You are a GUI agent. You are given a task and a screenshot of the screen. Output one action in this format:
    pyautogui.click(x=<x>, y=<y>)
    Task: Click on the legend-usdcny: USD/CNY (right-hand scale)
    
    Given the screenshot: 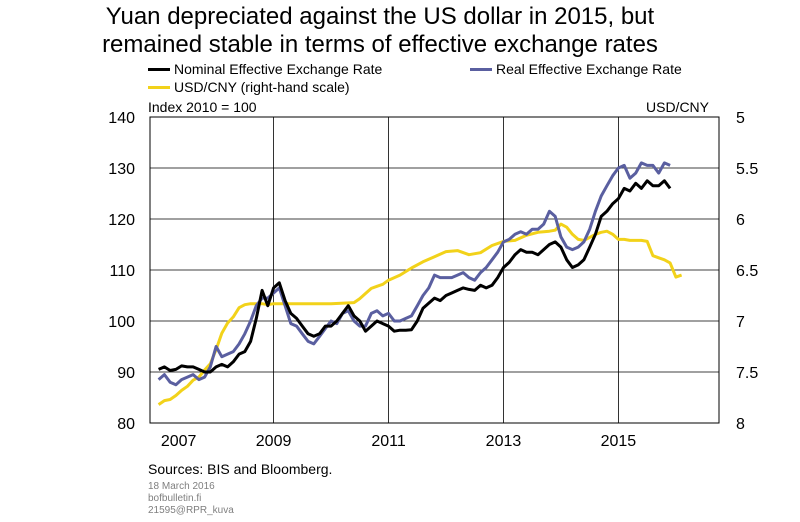 What is the action you would take?
    pyautogui.click(x=249, y=87)
    